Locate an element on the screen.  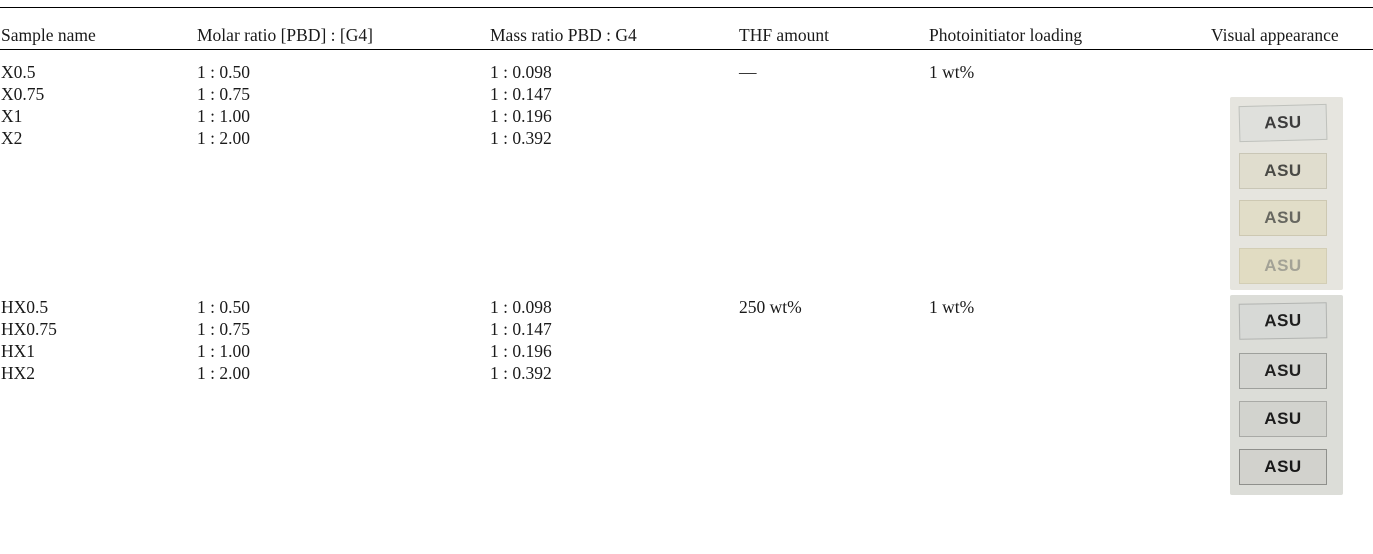
sample-name: HX0.5 is located at coordinates (25, 307).